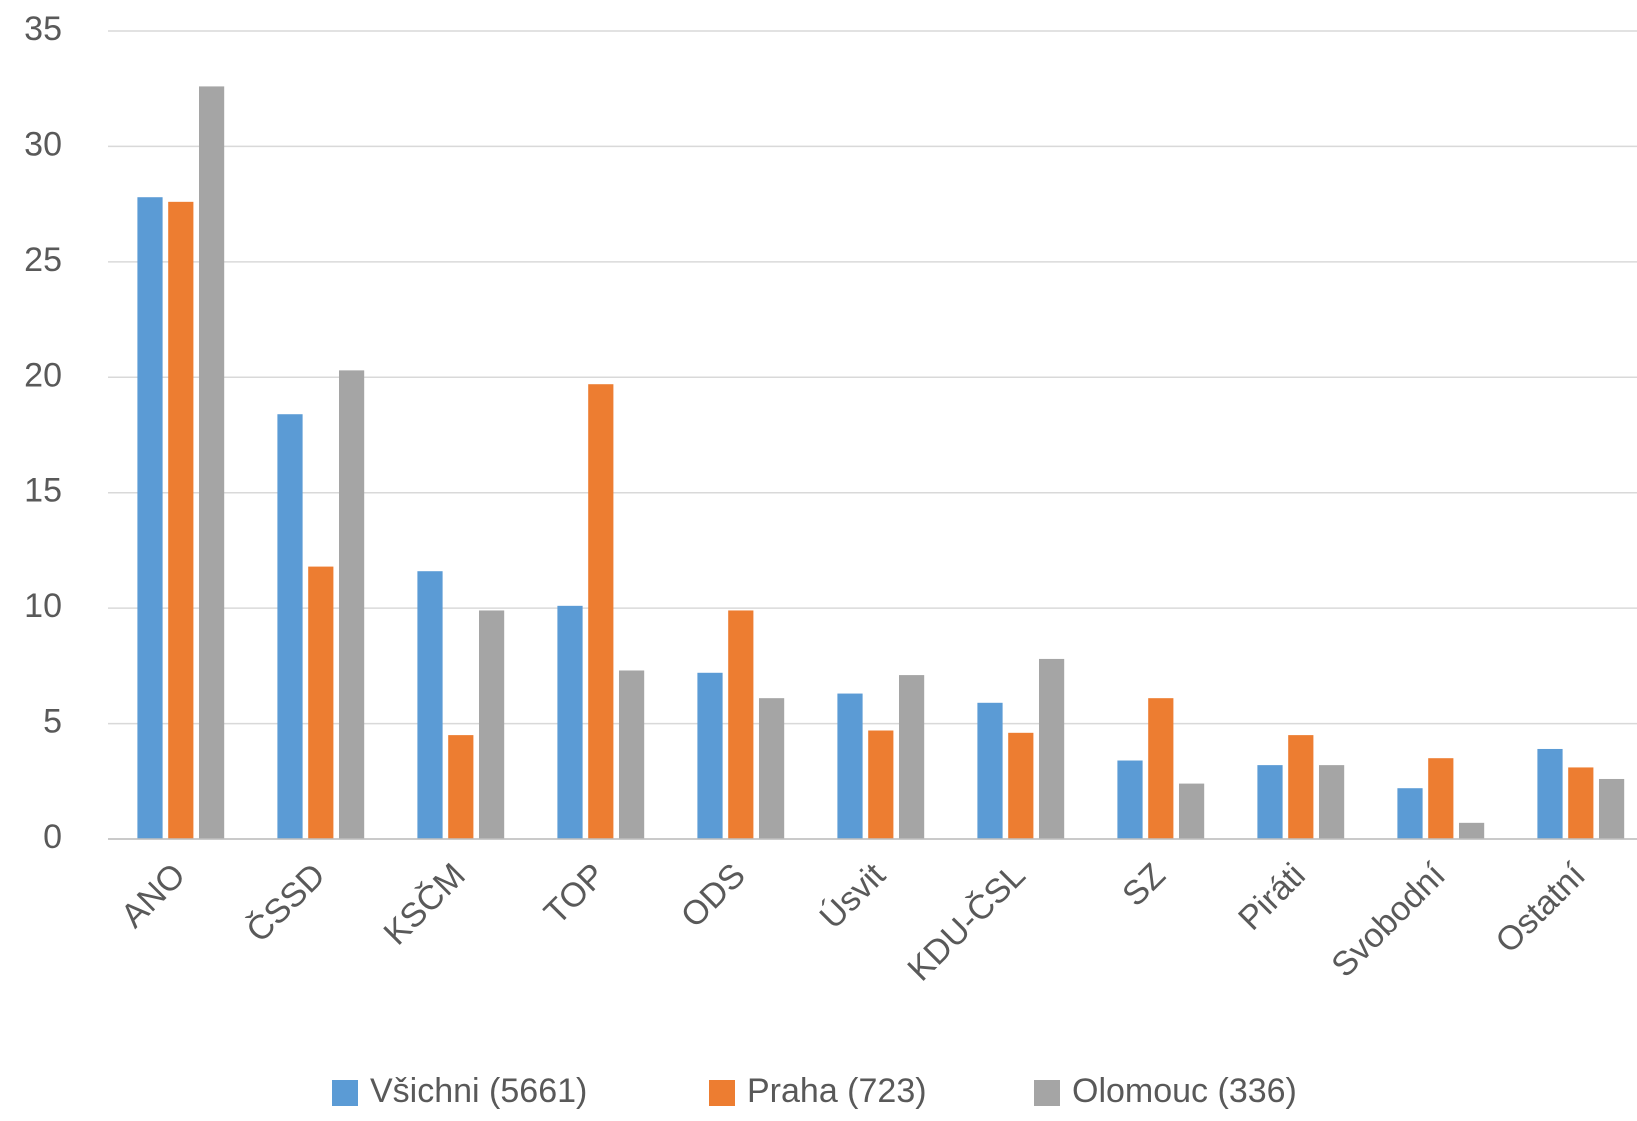  I want to click on y-tick-label: 15, so click(43, 491).